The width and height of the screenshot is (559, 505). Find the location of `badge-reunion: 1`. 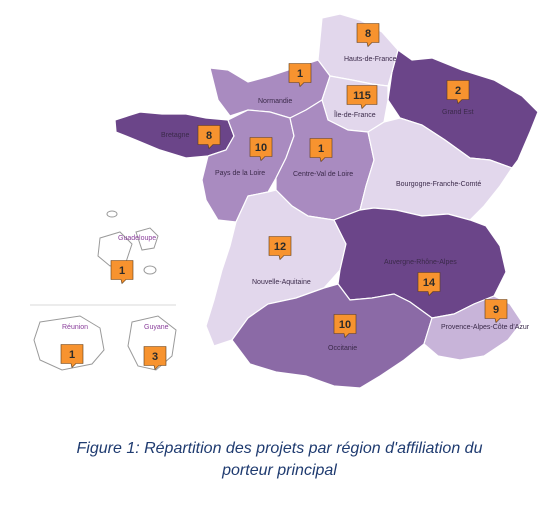

badge-reunion: 1 is located at coordinates (72, 356).